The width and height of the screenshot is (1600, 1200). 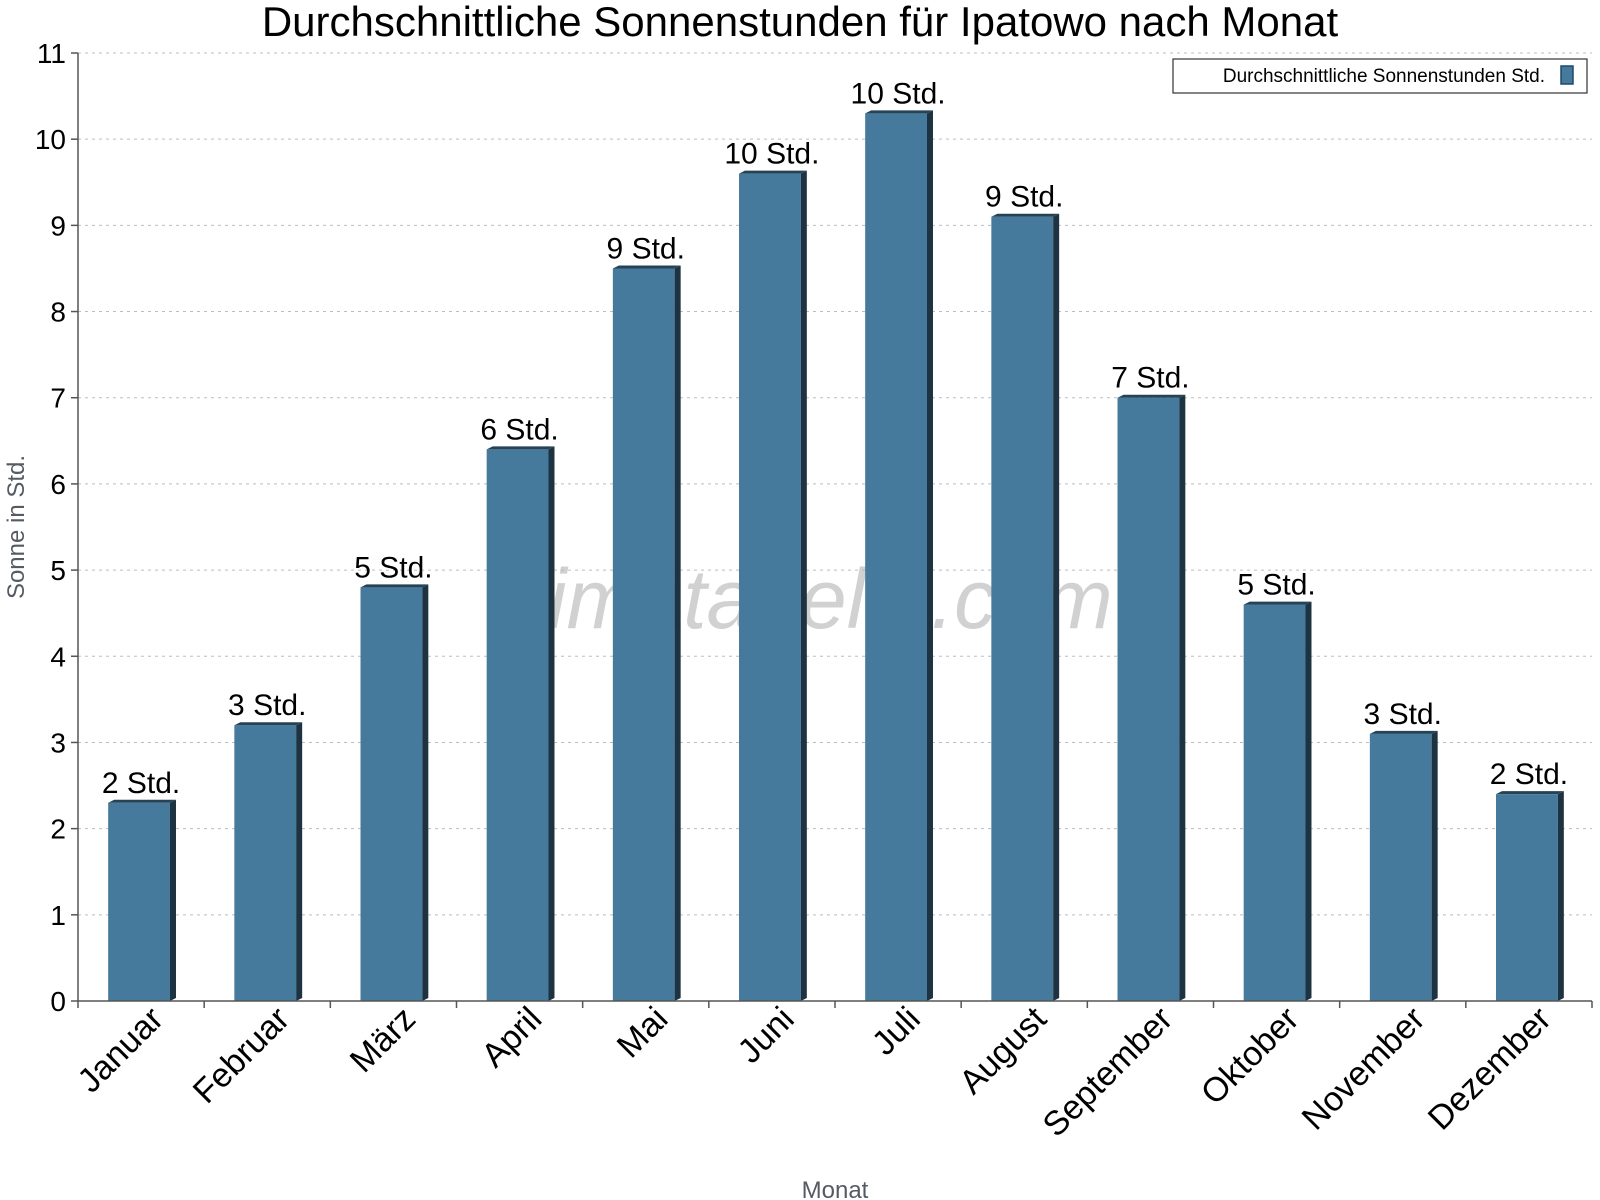 I want to click on legend: Durchschnittliche Sonnenstunden Std., so click(x=1380, y=76).